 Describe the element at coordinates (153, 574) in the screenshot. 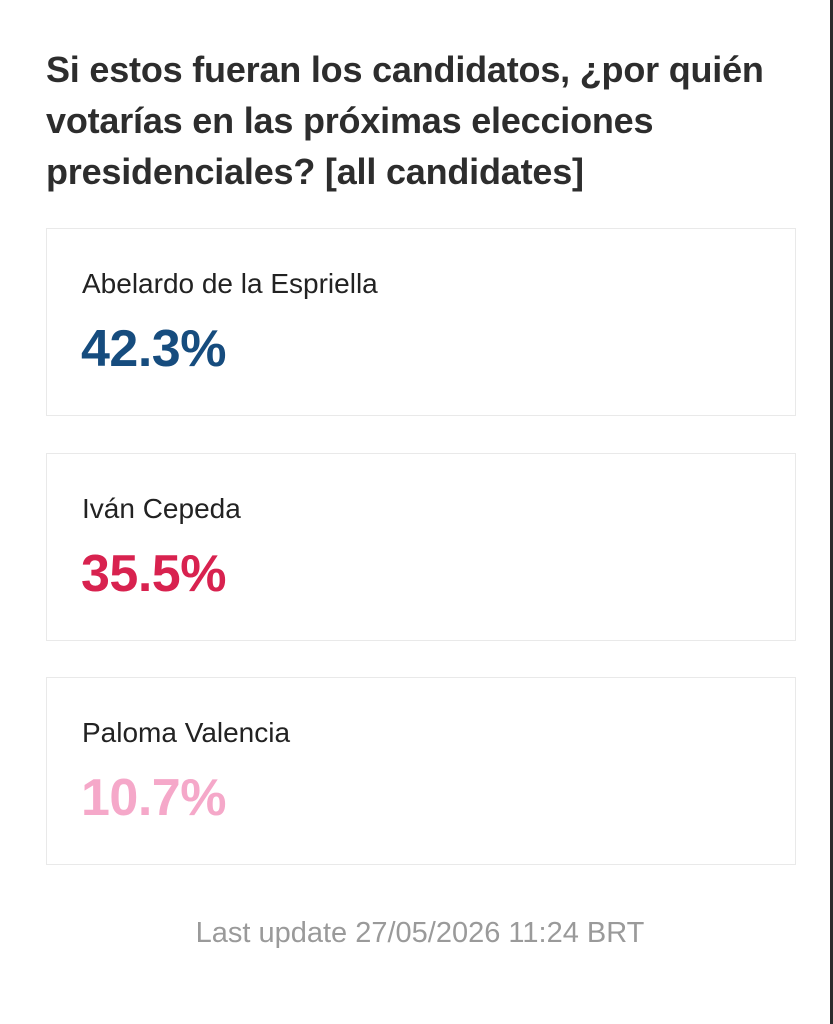

I see `candidate-percentage: 35.5%` at that location.